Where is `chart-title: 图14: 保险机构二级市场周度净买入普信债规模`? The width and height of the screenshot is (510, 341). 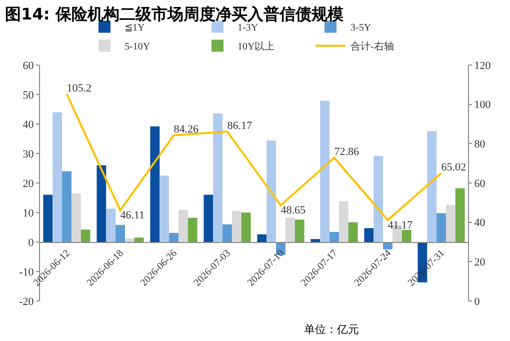 chart-title: 图14: 保险机构二级市场周度净买入普信债规模 is located at coordinates (174, 14).